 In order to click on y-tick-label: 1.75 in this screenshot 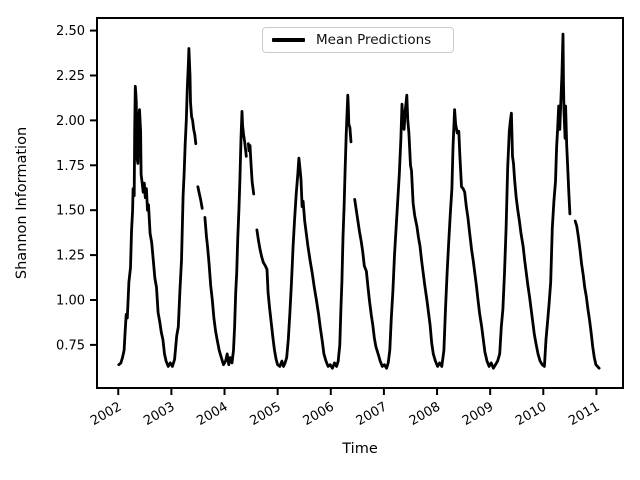, I will do `click(70, 166)`.